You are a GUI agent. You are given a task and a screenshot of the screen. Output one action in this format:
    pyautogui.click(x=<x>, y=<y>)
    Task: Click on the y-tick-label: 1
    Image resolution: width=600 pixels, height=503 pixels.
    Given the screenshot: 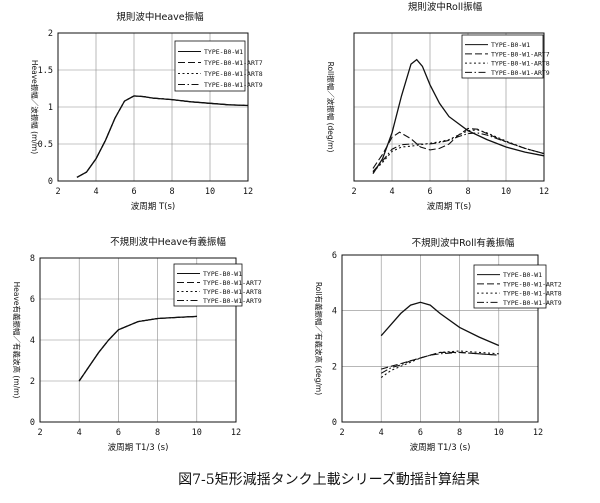 What is the action you would take?
    pyautogui.click(x=50, y=108)
    